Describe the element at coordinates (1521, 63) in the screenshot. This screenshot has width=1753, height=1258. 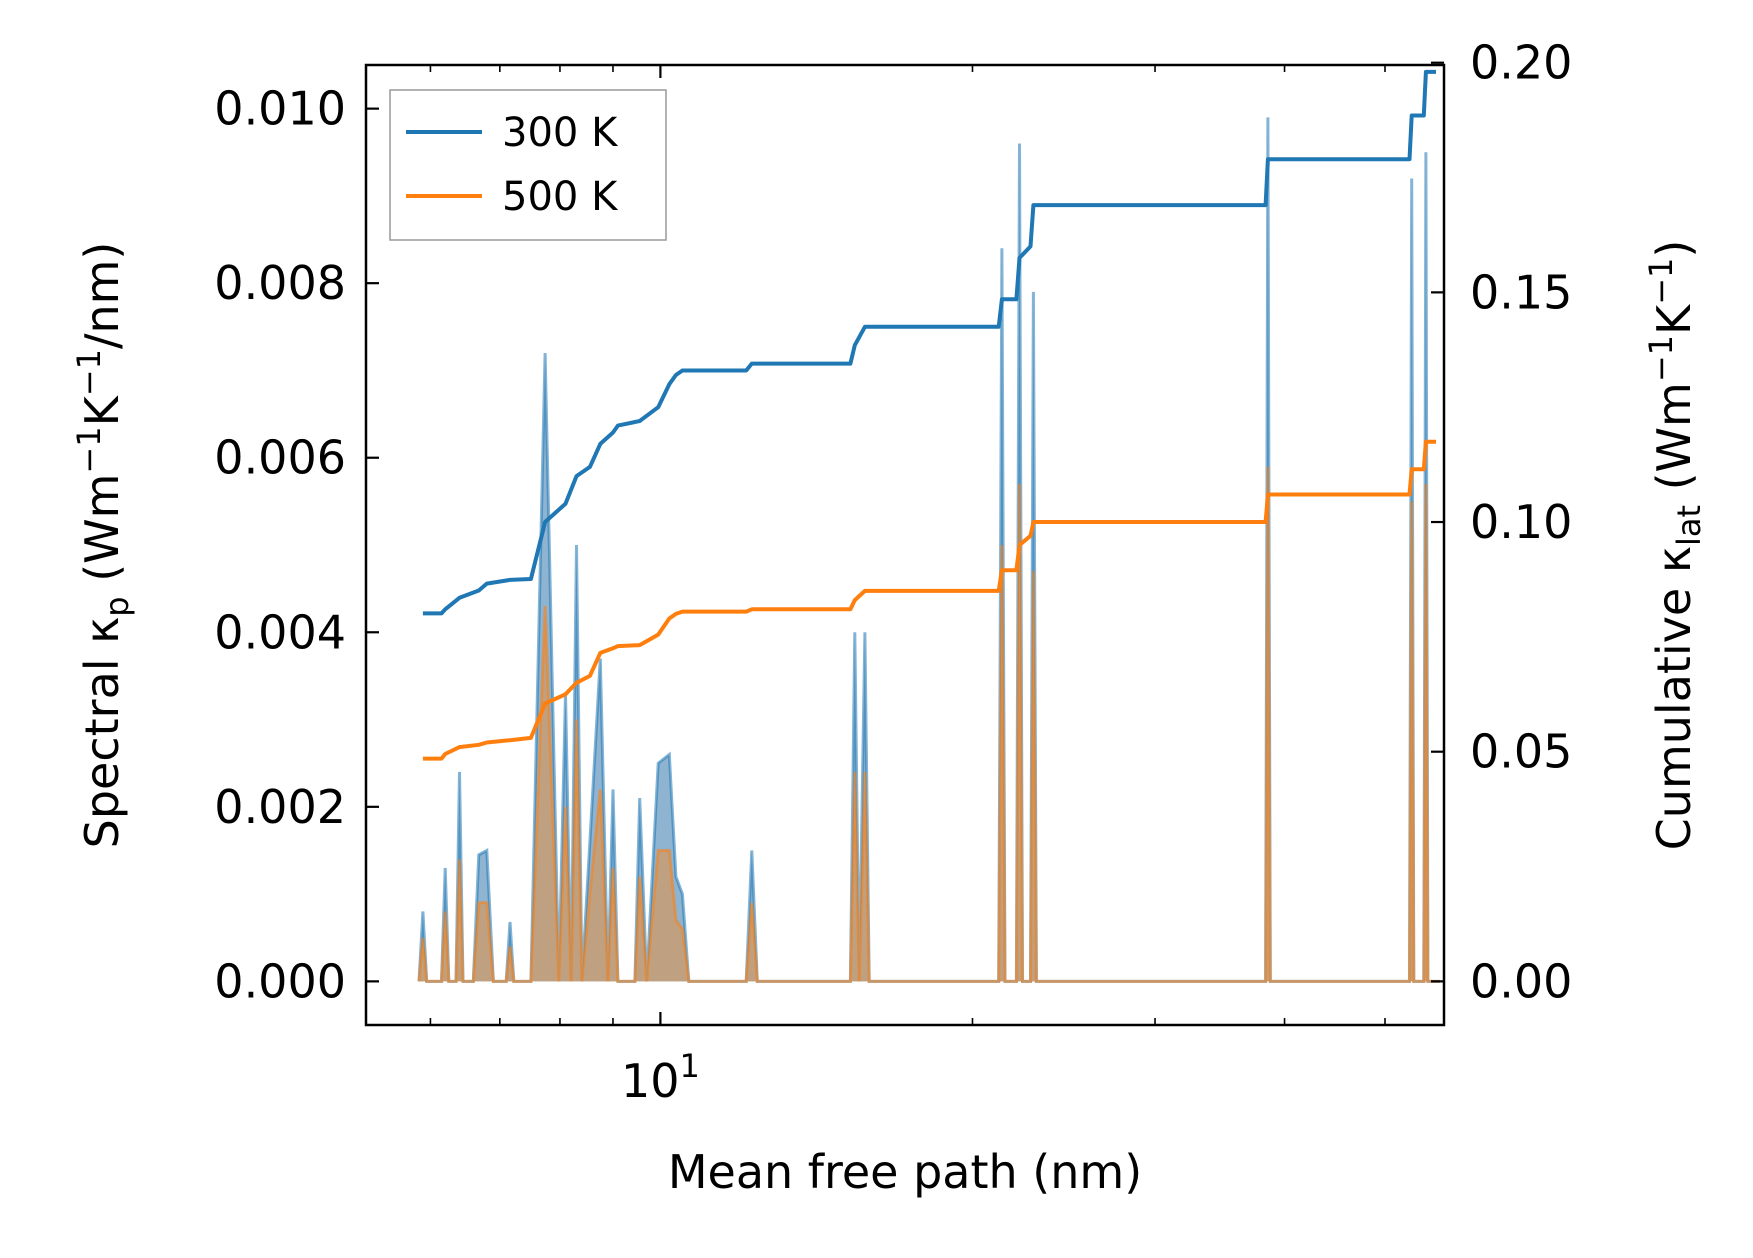
I see `y-right-tick-label: 0.20` at that location.